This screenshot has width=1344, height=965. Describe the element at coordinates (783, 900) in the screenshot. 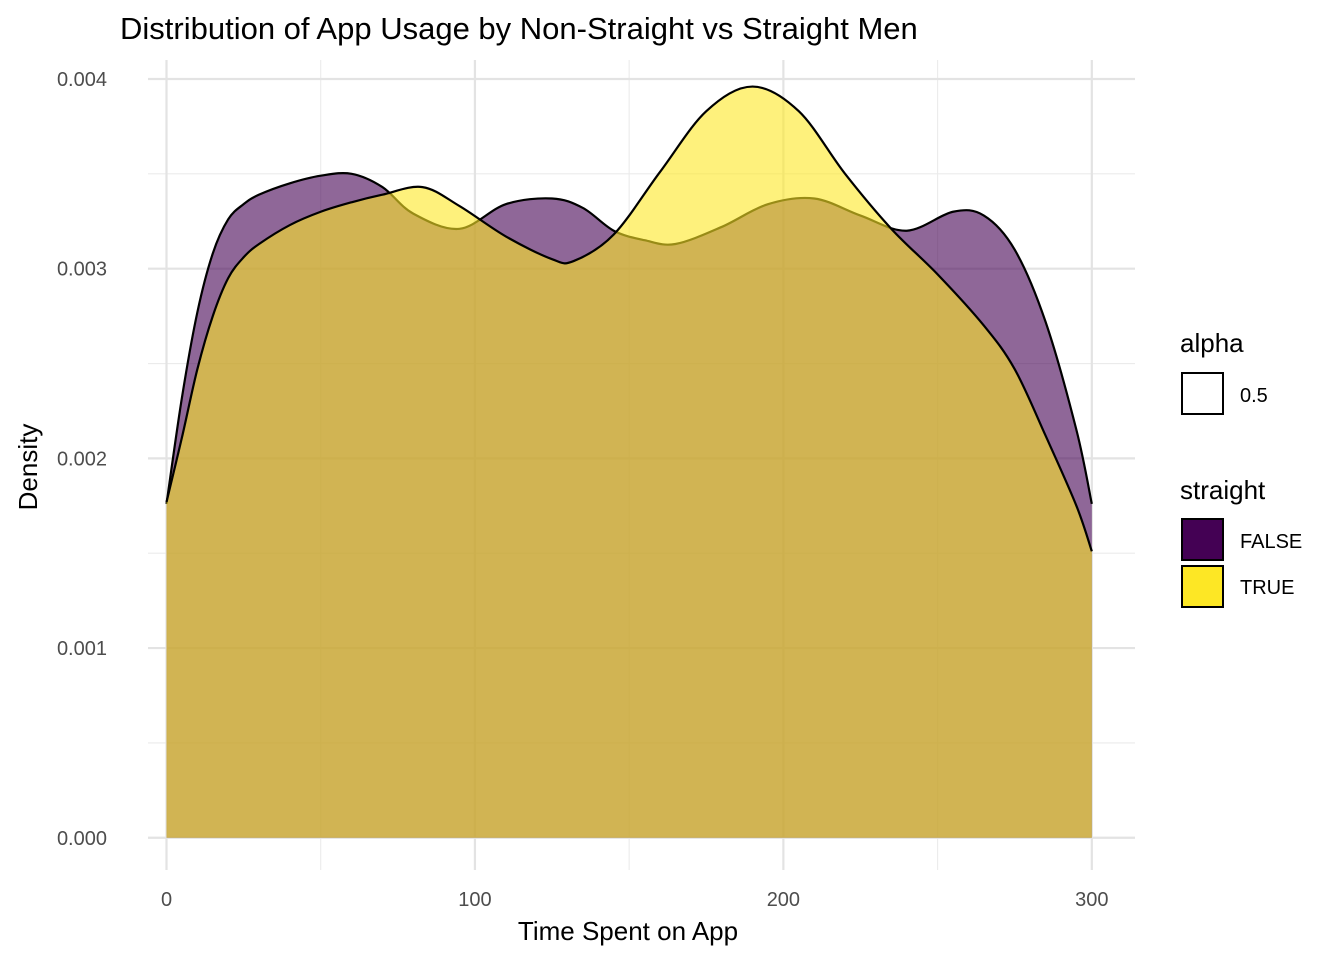

I see `x-tick-label: 200` at that location.